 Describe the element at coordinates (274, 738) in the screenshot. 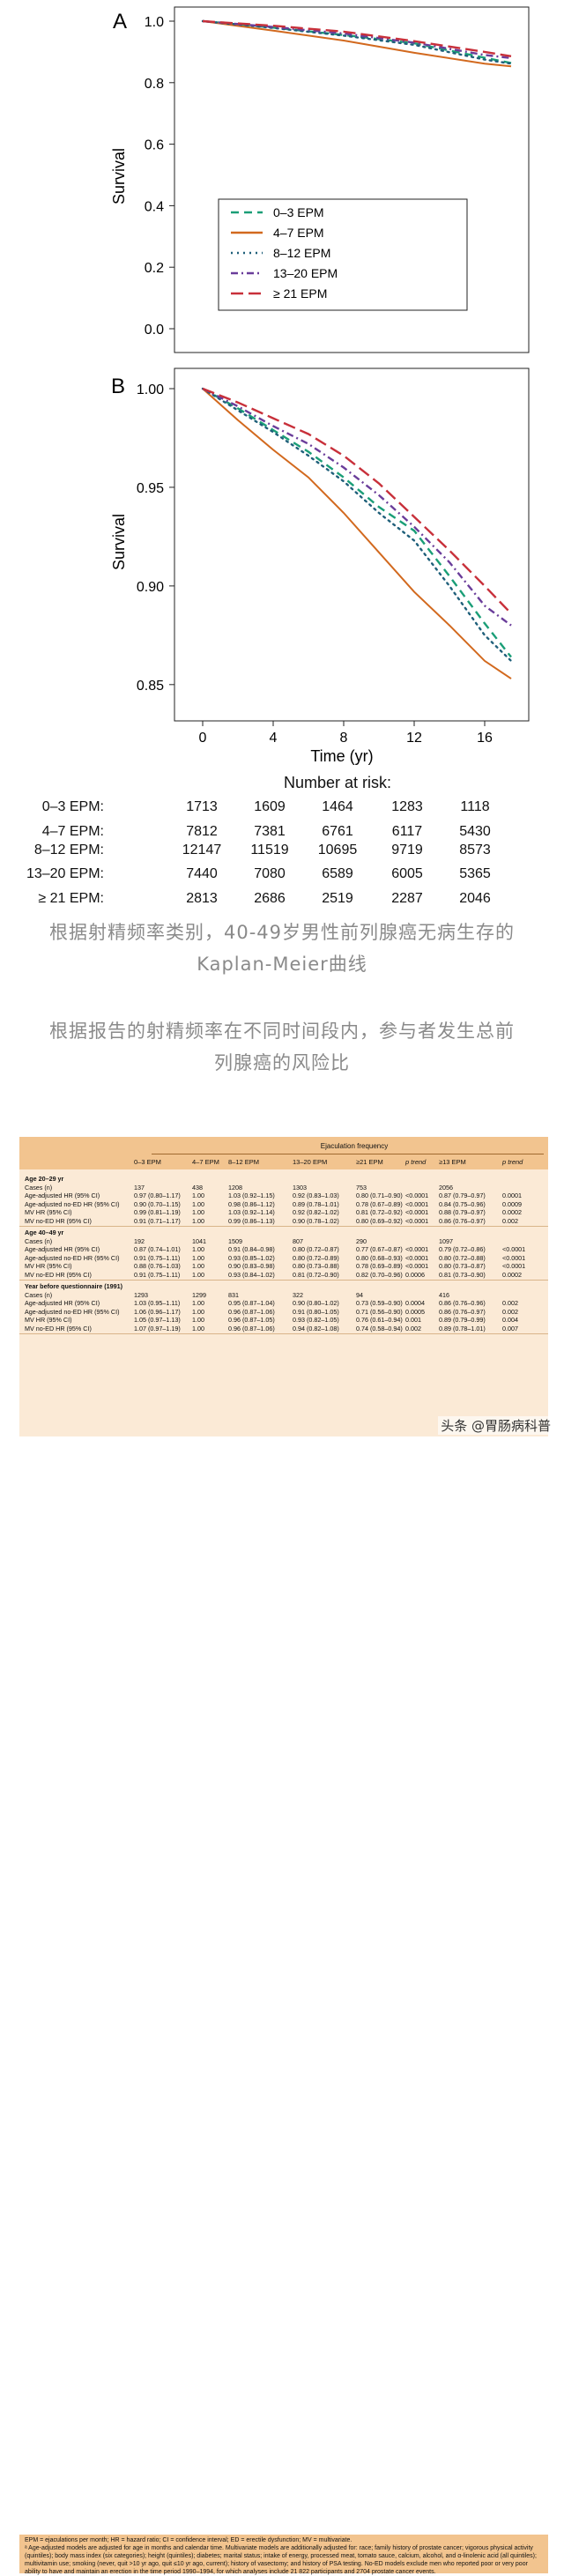

I see `x-tick-label: 4` at that location.